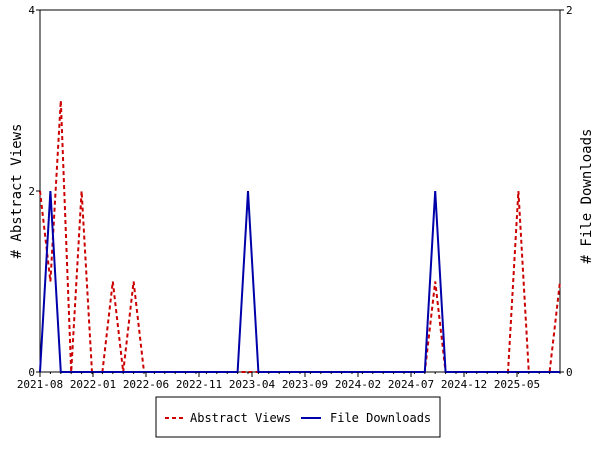 The image size is (600, 454). What do you see at coordinates (517, 384) in the screenshot?
I see `x-tick-label: 2025-05` at bounding box center [517, 384].